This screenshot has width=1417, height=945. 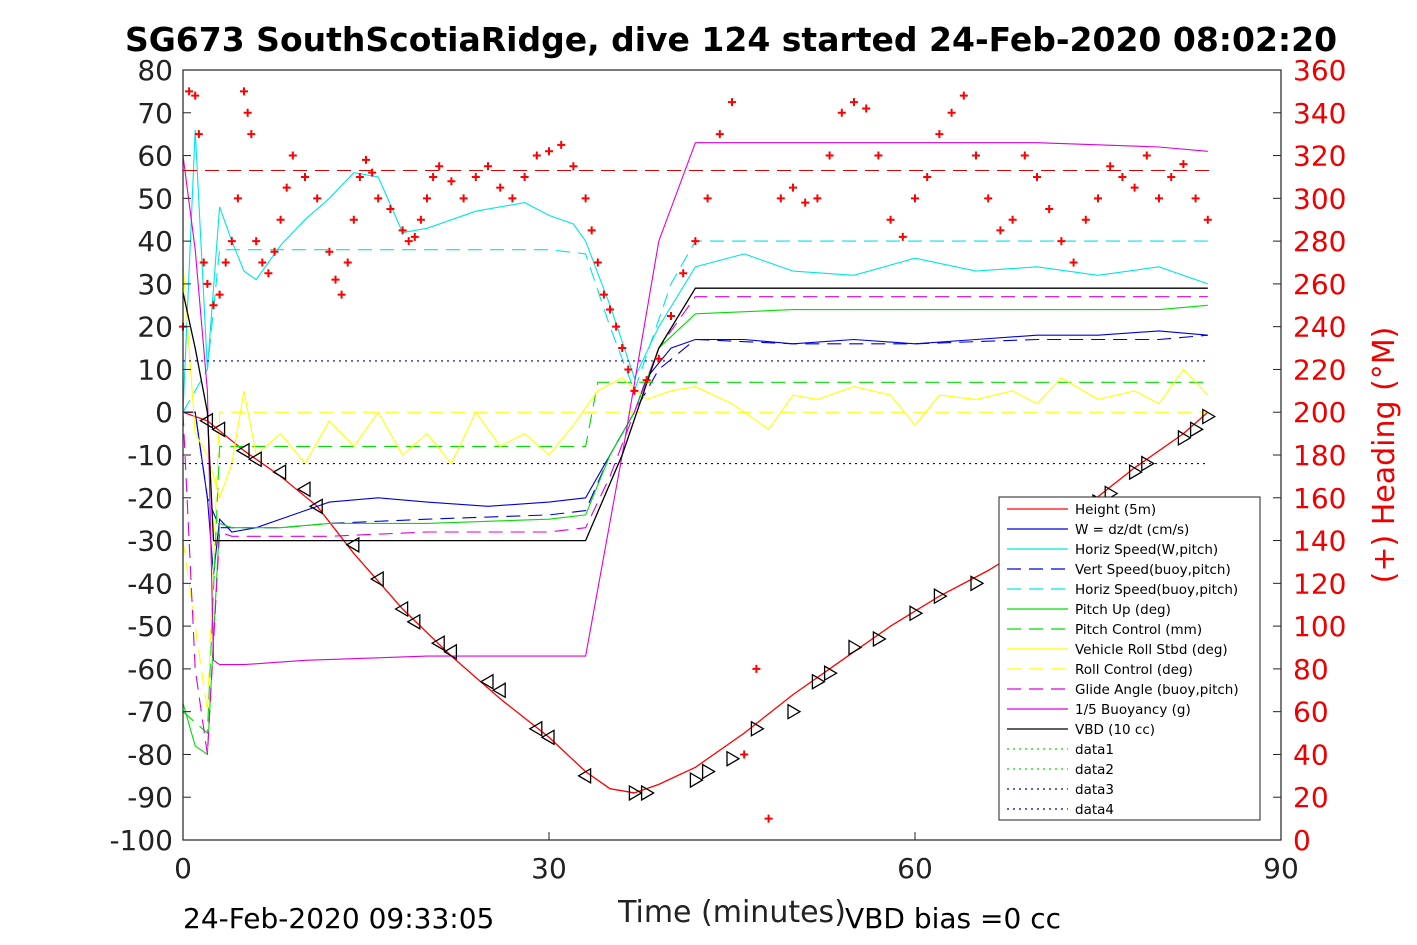 I want to click on y-right-tick-label: 160, so click(x=1319, y=498).